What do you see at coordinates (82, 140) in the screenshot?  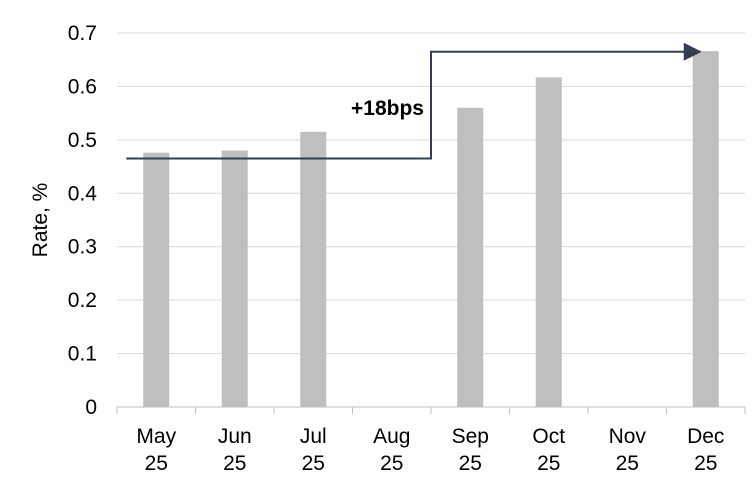 I see `y-tick-label: 0.5` at bounding box center [82, 140].